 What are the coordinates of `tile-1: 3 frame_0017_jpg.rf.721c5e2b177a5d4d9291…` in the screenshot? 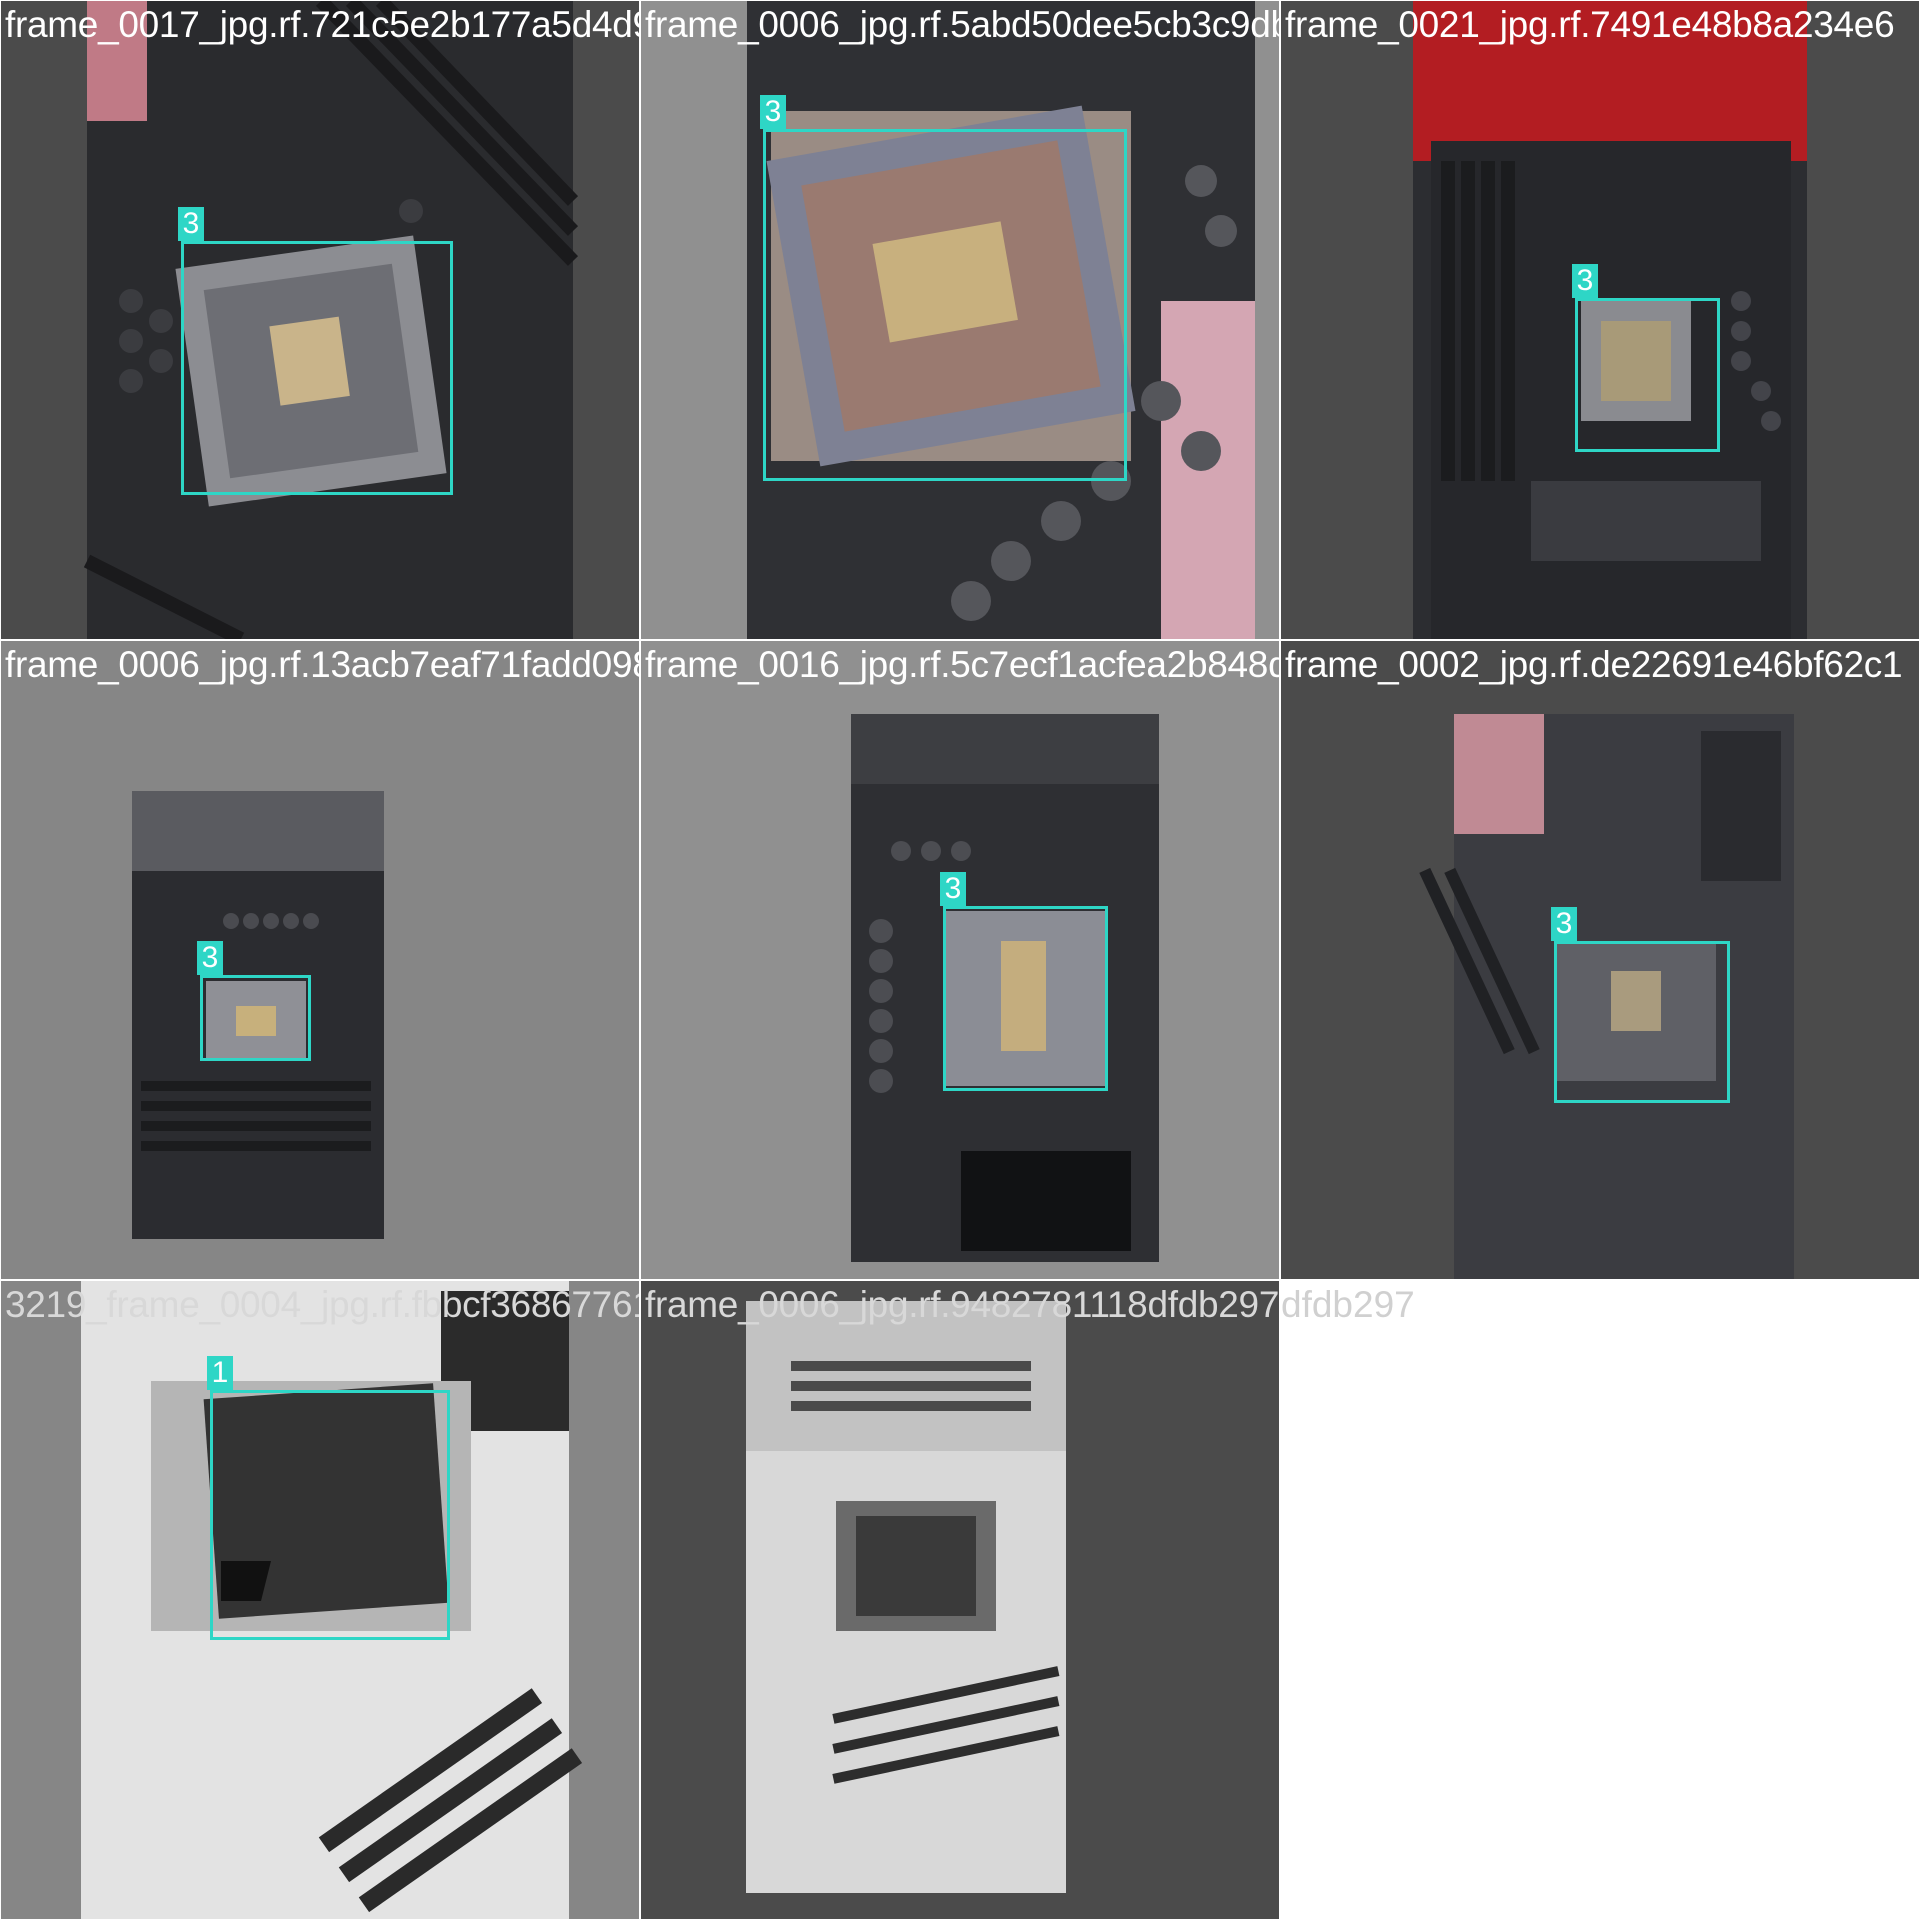 It's located at (320, 320).